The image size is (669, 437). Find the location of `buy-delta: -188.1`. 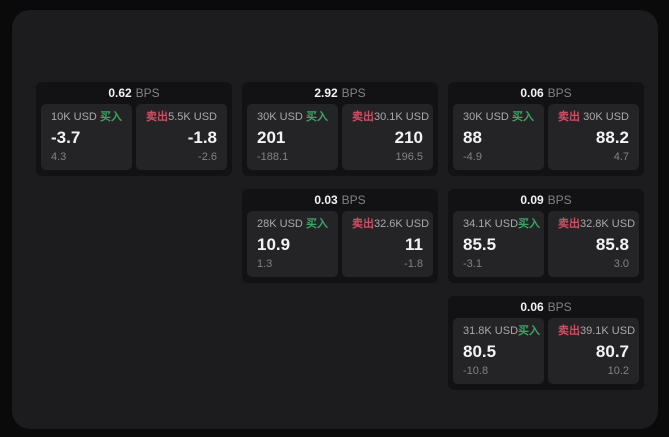

buy-delta: -188.1 is located at coordinates (273, 157).